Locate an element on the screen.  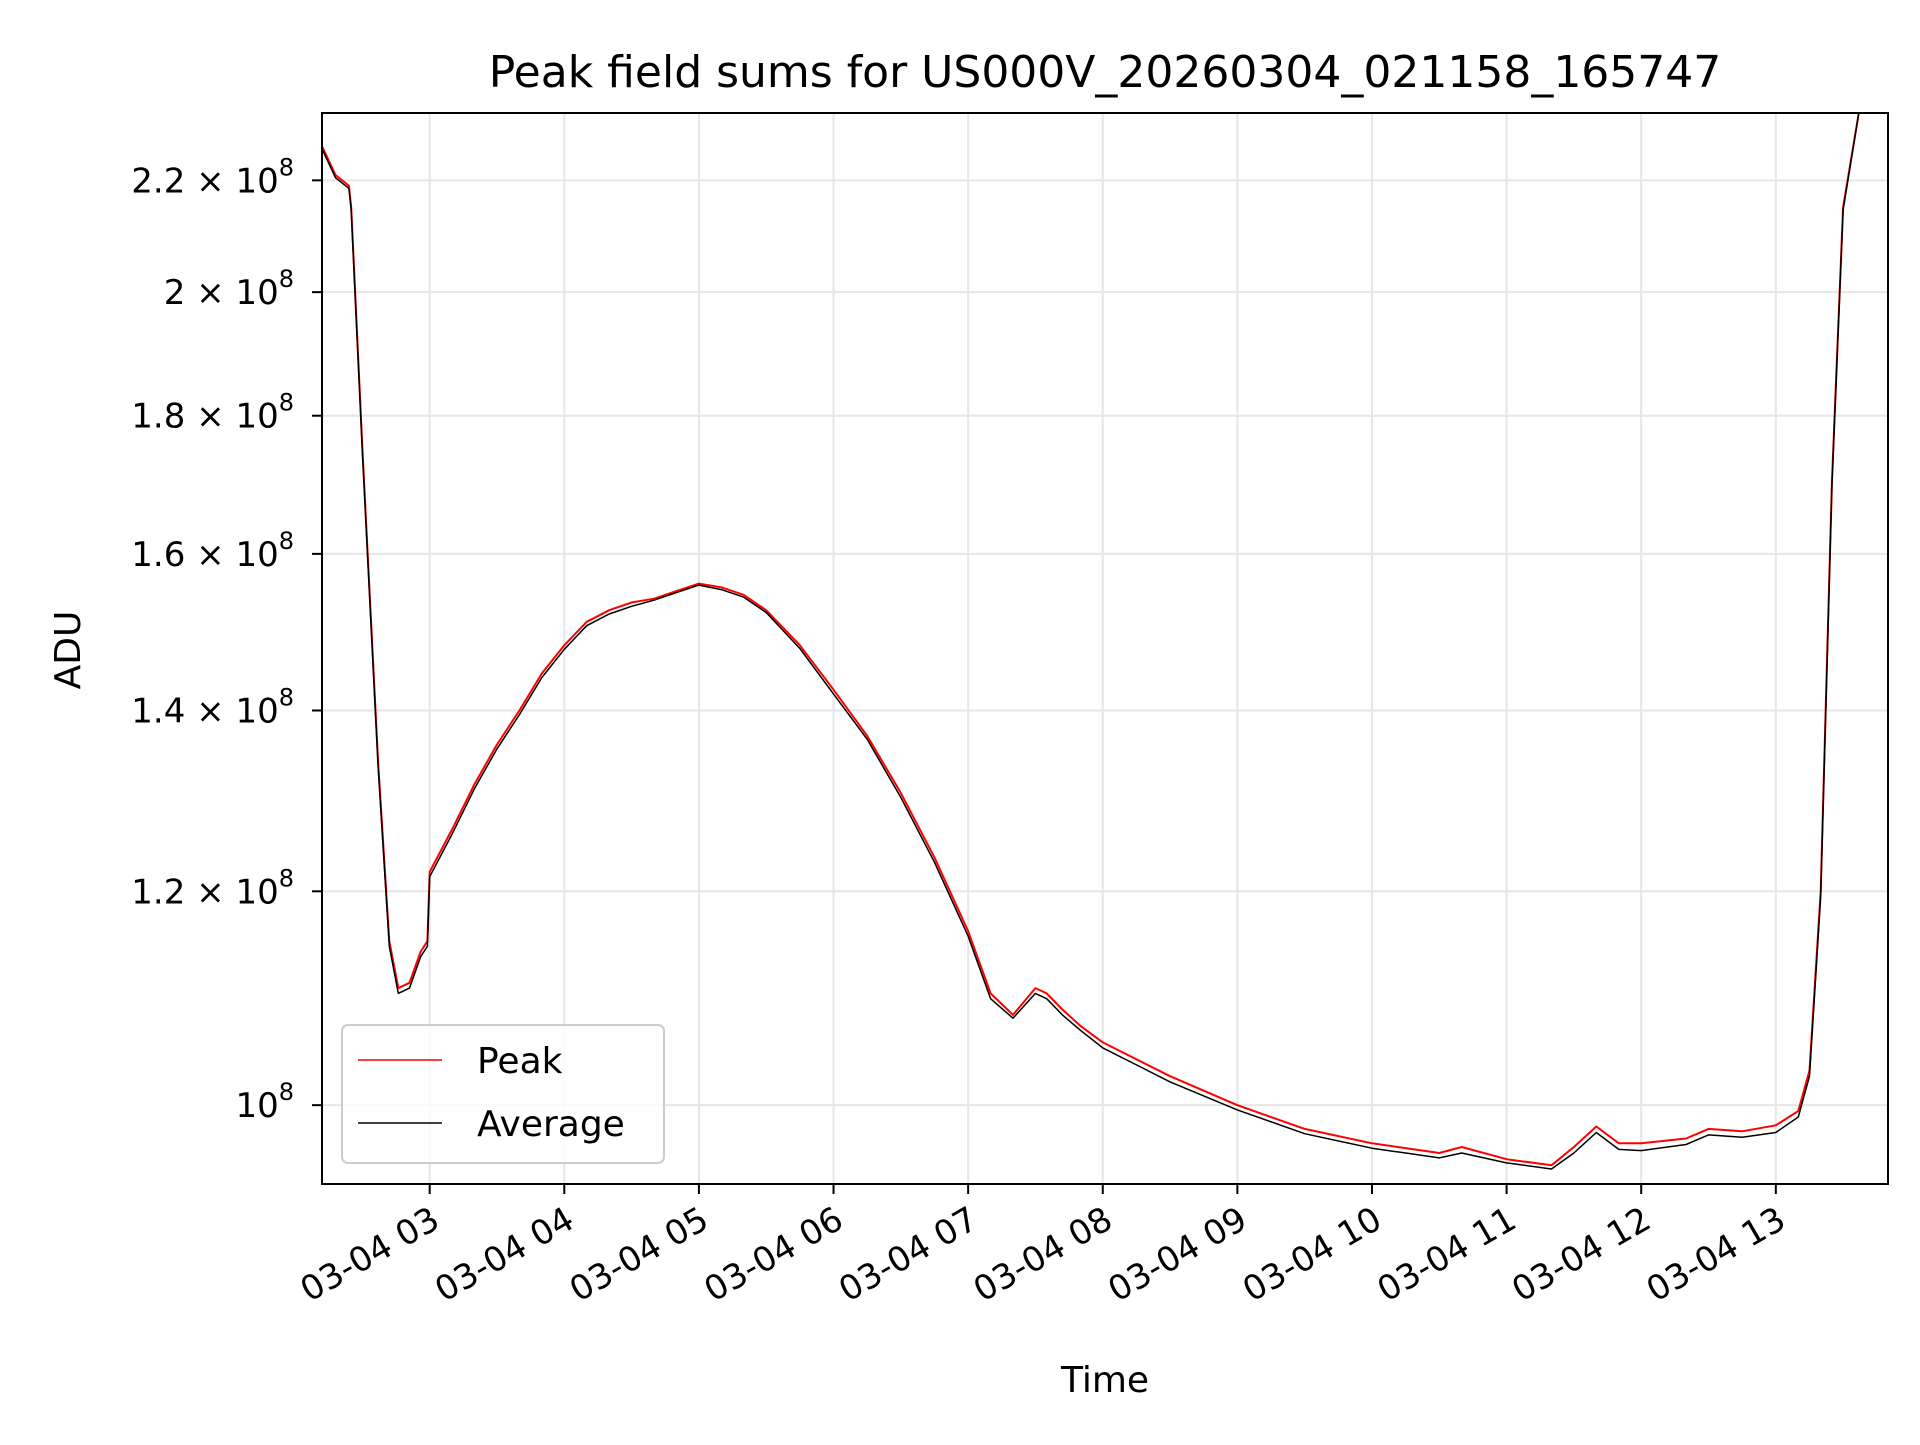
x-axis-label: Time is located at coordinates (1104, 1380).